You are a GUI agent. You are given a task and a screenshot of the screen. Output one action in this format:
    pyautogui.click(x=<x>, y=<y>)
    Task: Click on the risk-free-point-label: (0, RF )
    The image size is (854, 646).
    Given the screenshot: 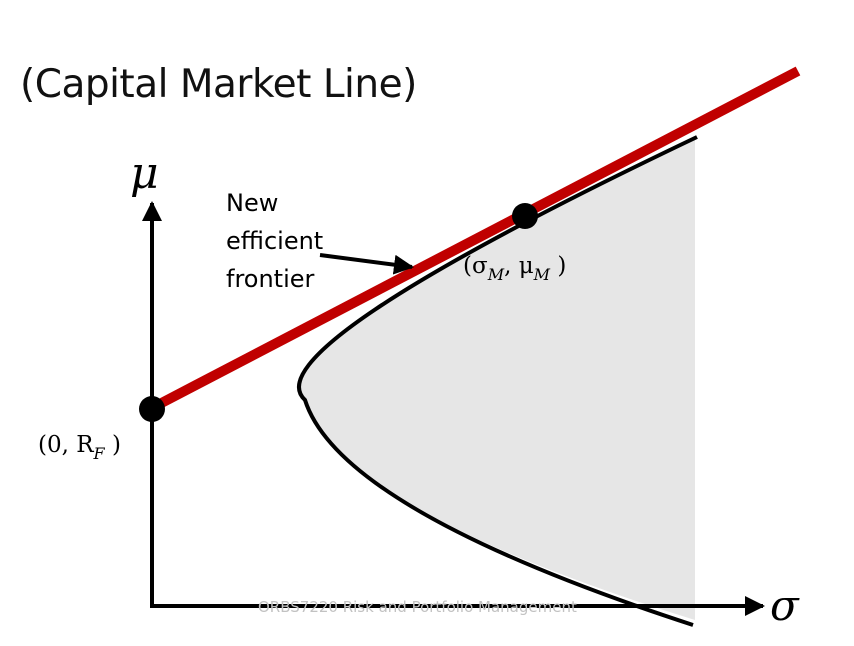 What is the action you would take?
    pyautogui.click(x=79, y=447)
    